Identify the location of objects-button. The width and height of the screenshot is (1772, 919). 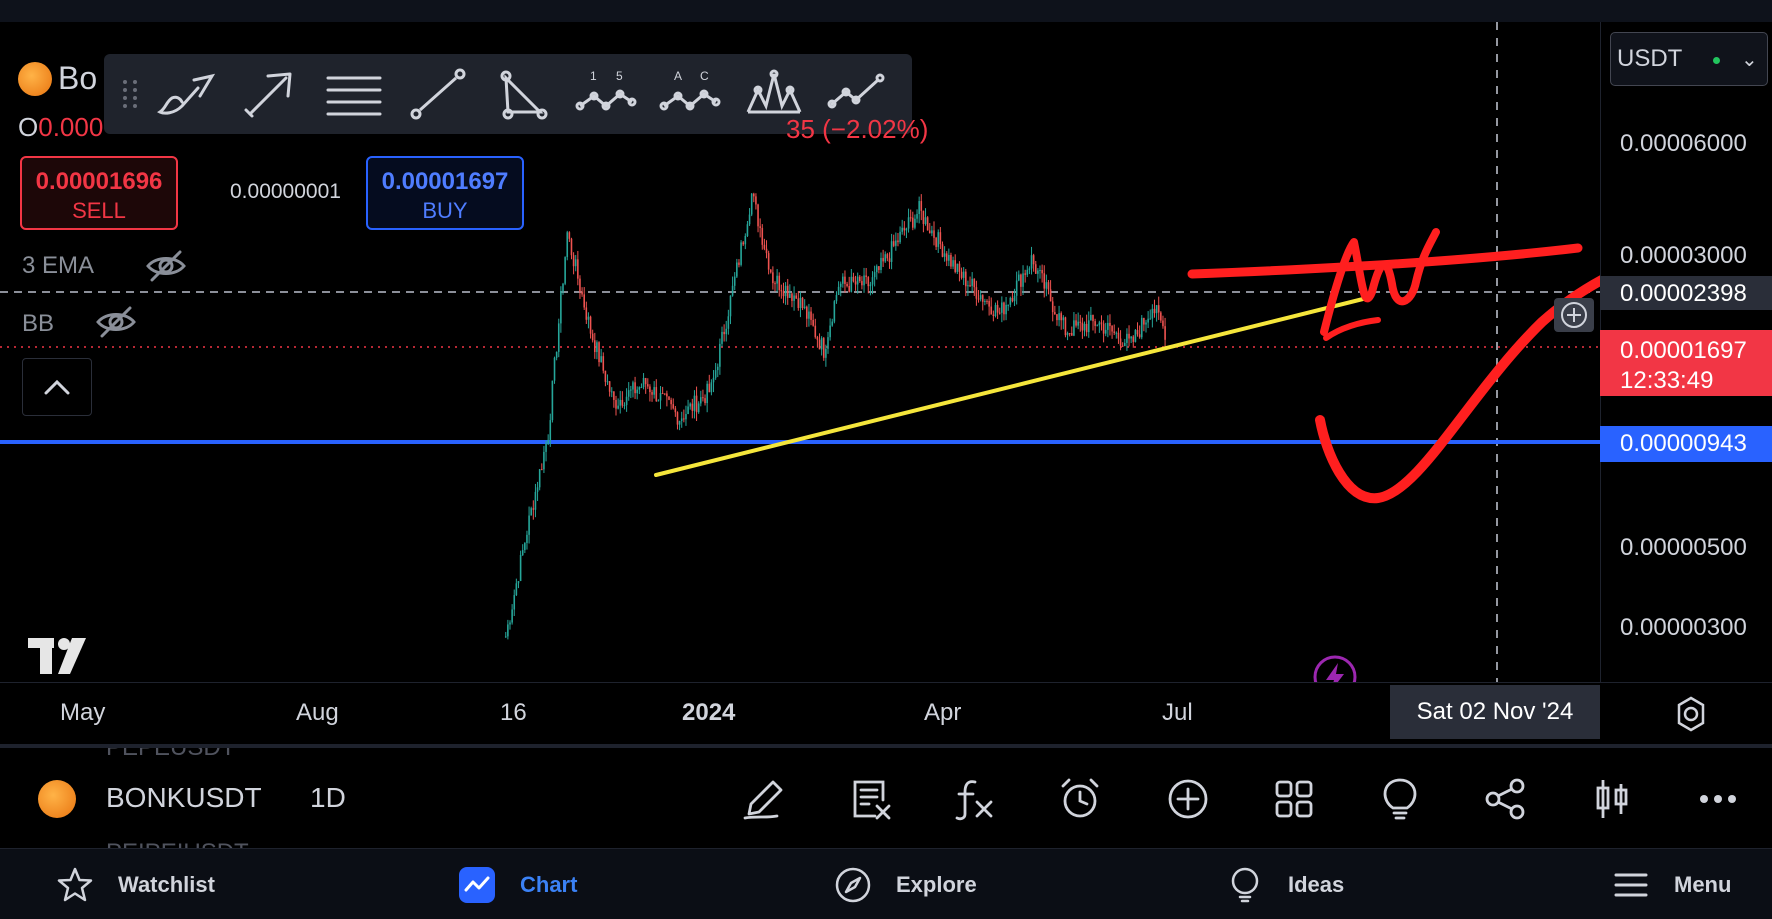
(870, 799).